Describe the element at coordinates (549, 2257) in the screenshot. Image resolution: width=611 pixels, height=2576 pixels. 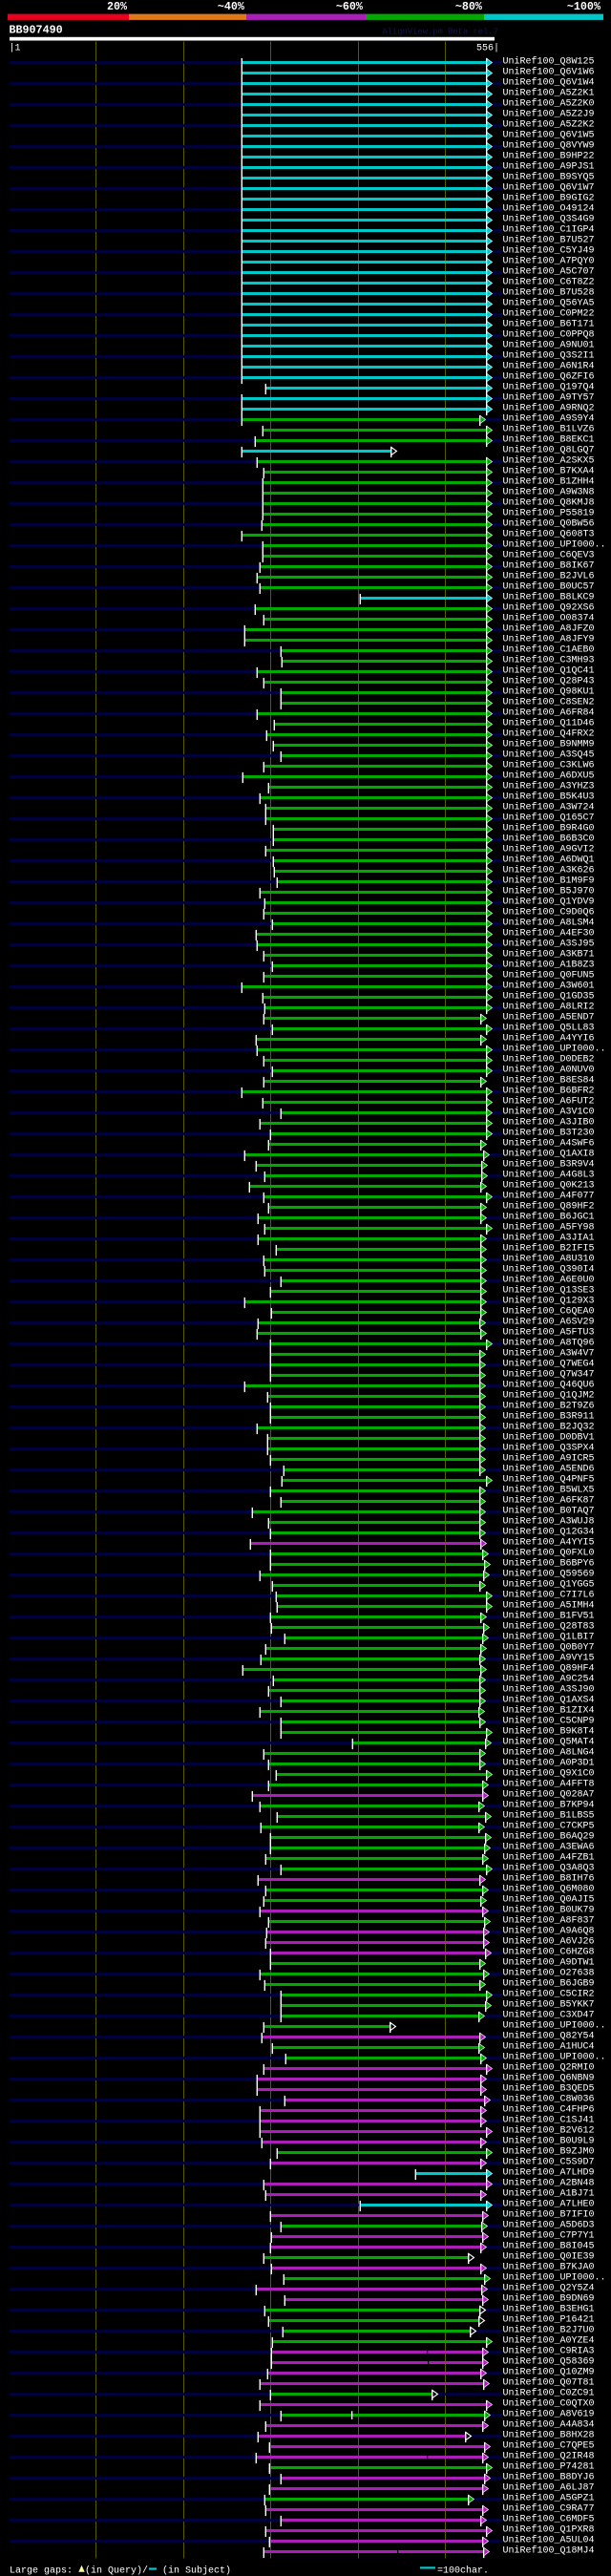
I see `svg-text: UniRef100_Q0IE39` at that location.